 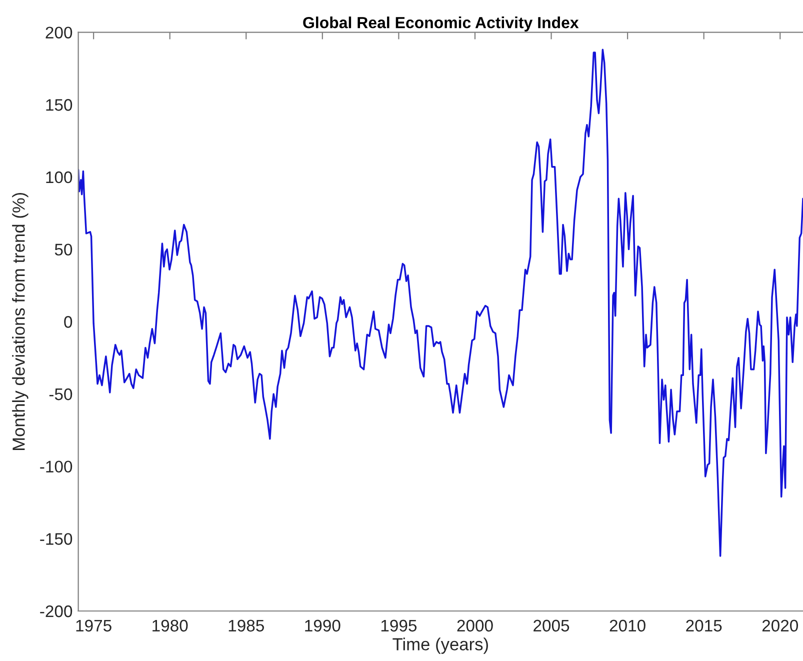 I want to click on x-tick-label: 1995, so click(x=399, y=626).